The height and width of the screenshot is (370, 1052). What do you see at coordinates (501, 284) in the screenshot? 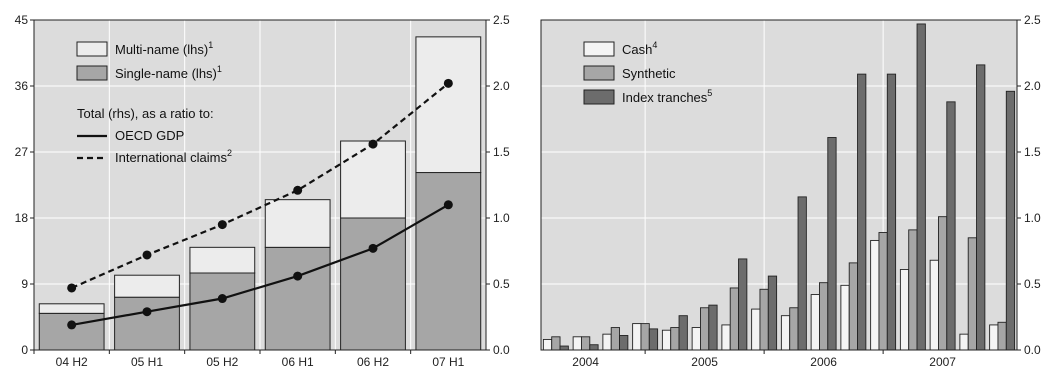
I see `y-right-tick-label: 0.5` at bounding box center [501, 284].